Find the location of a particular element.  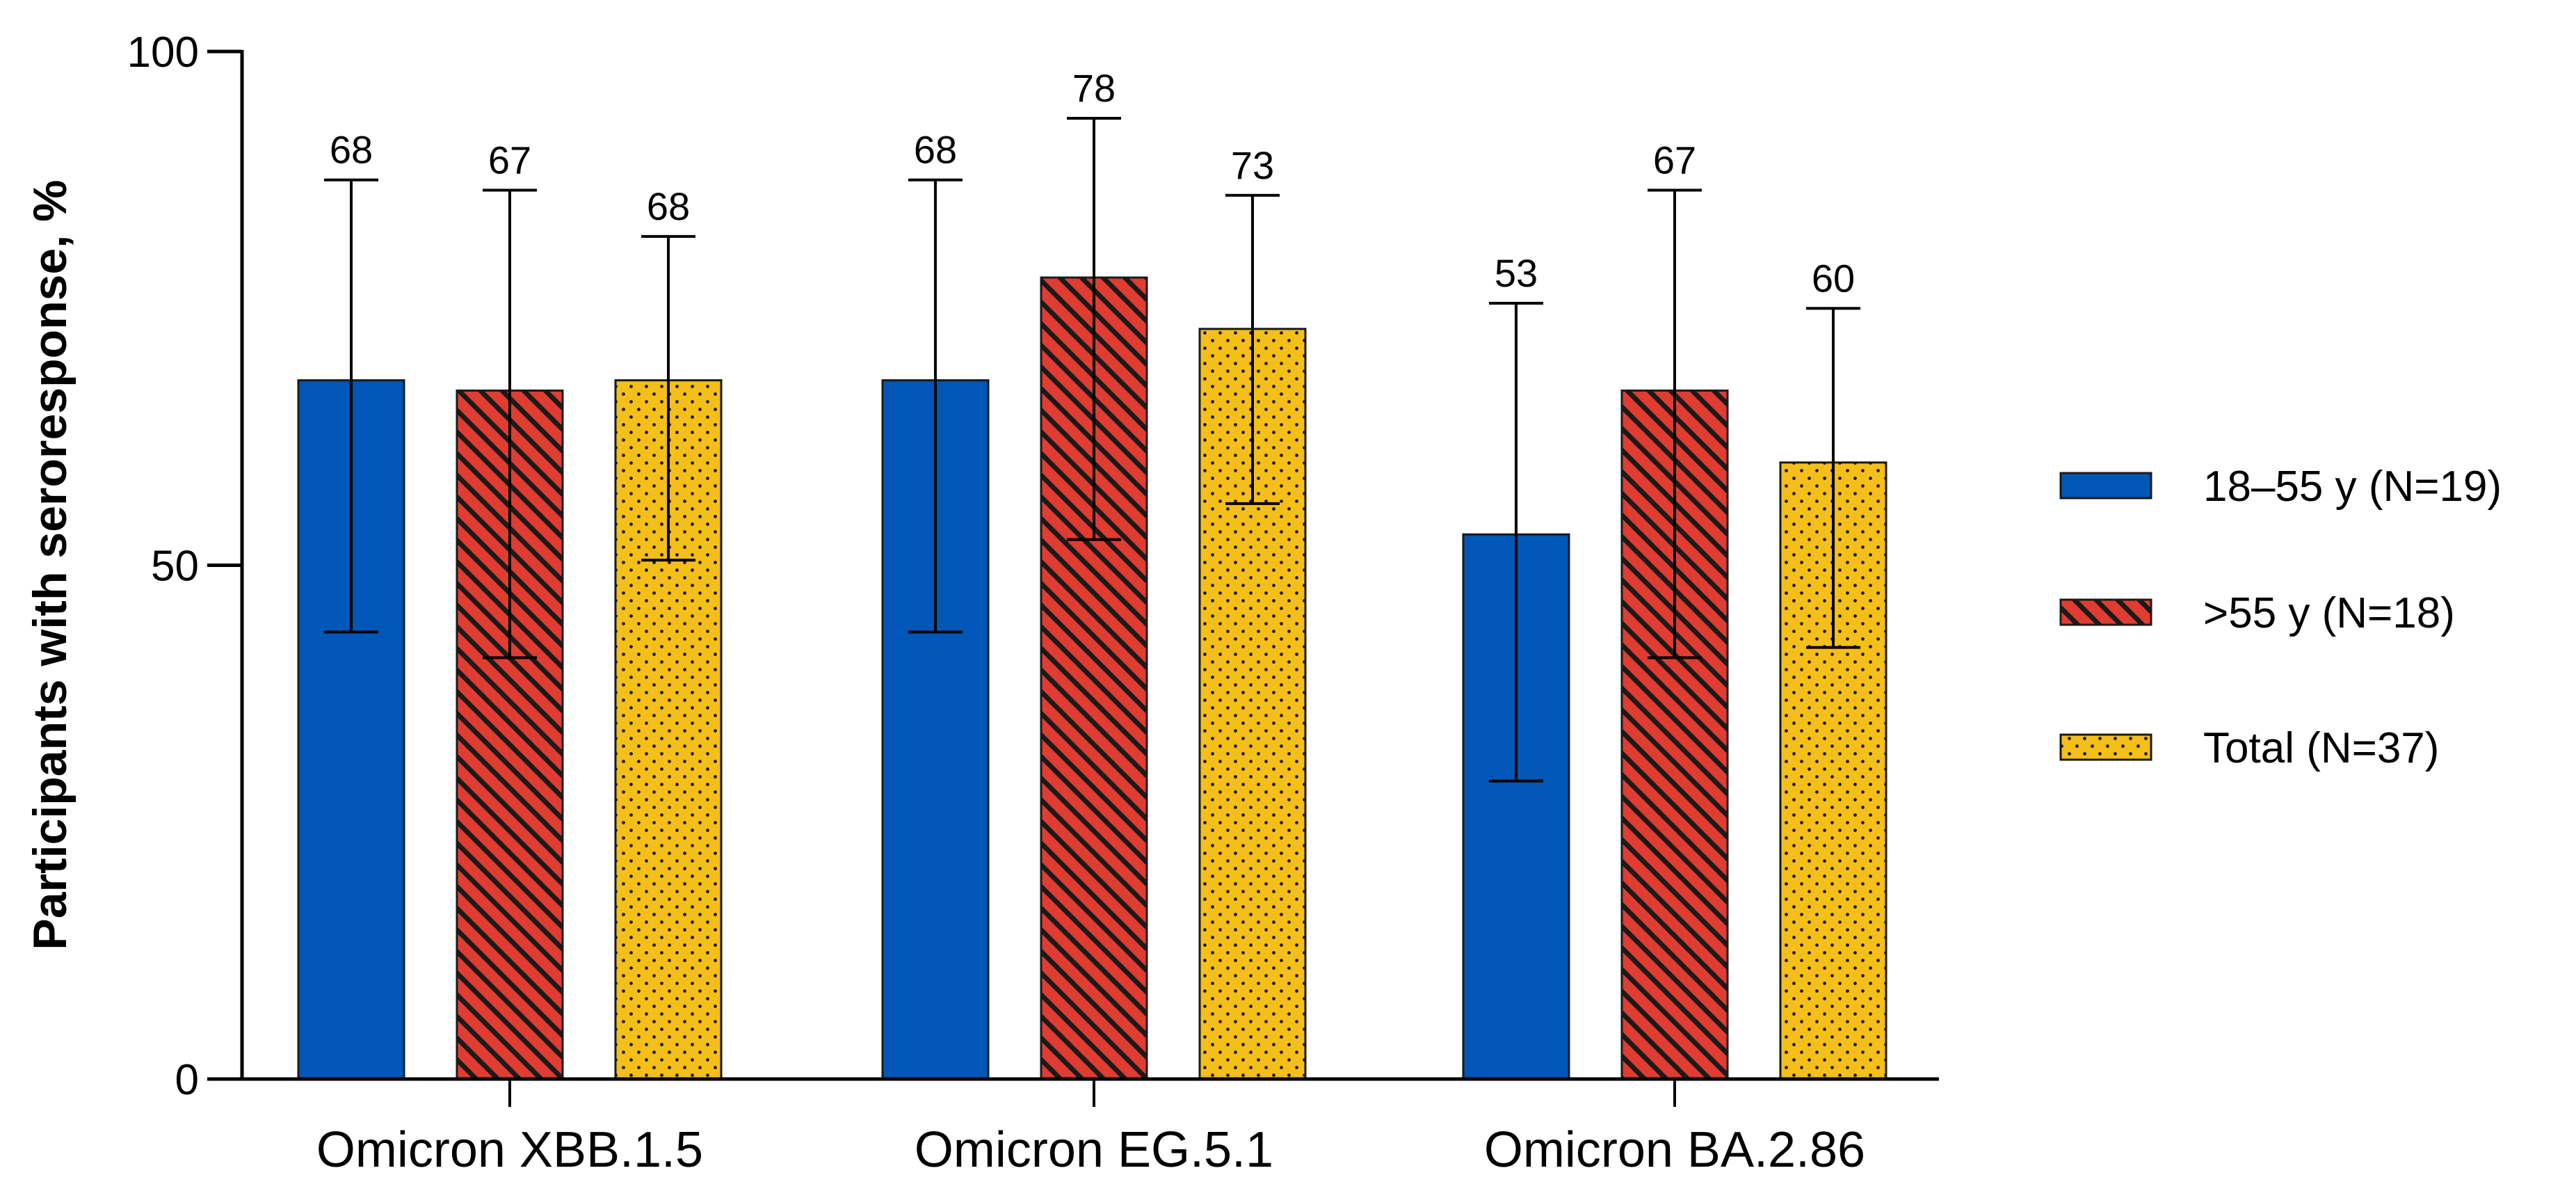

data-label: 60 is located at coordinates (1834, 278).